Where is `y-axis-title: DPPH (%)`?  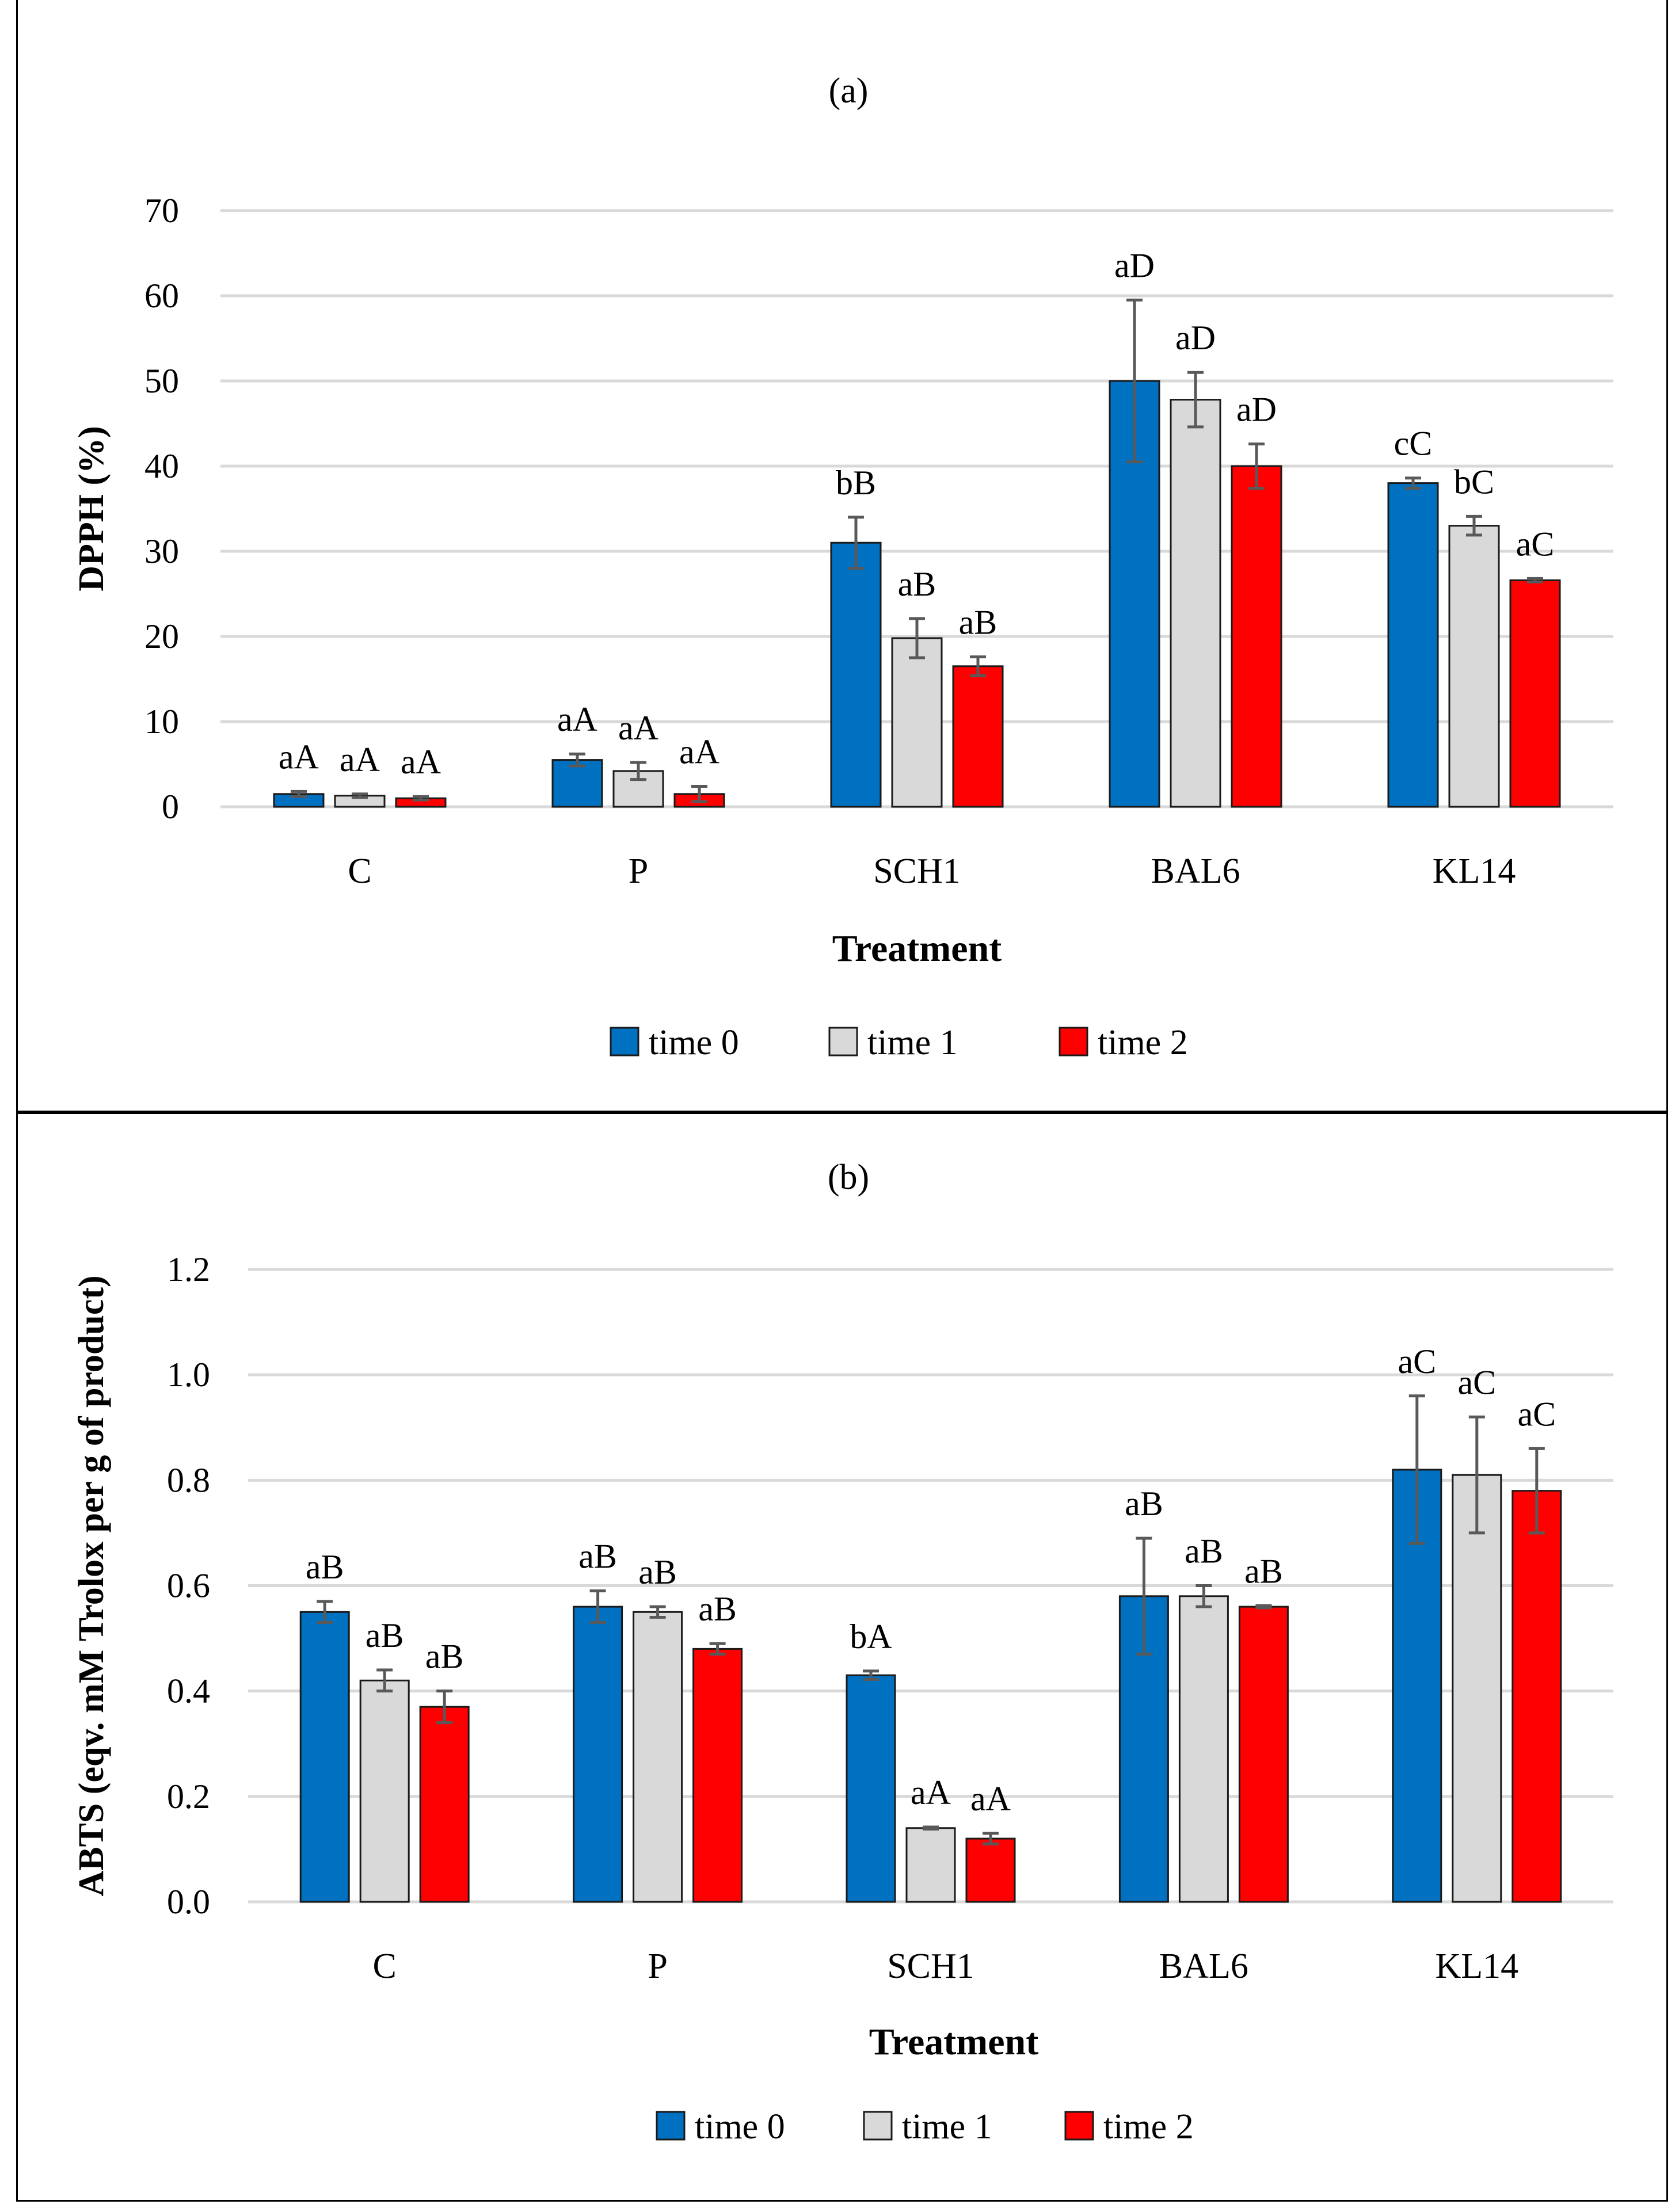 y-axis-title: DPPH (%) is located at coordinates (92, 509).